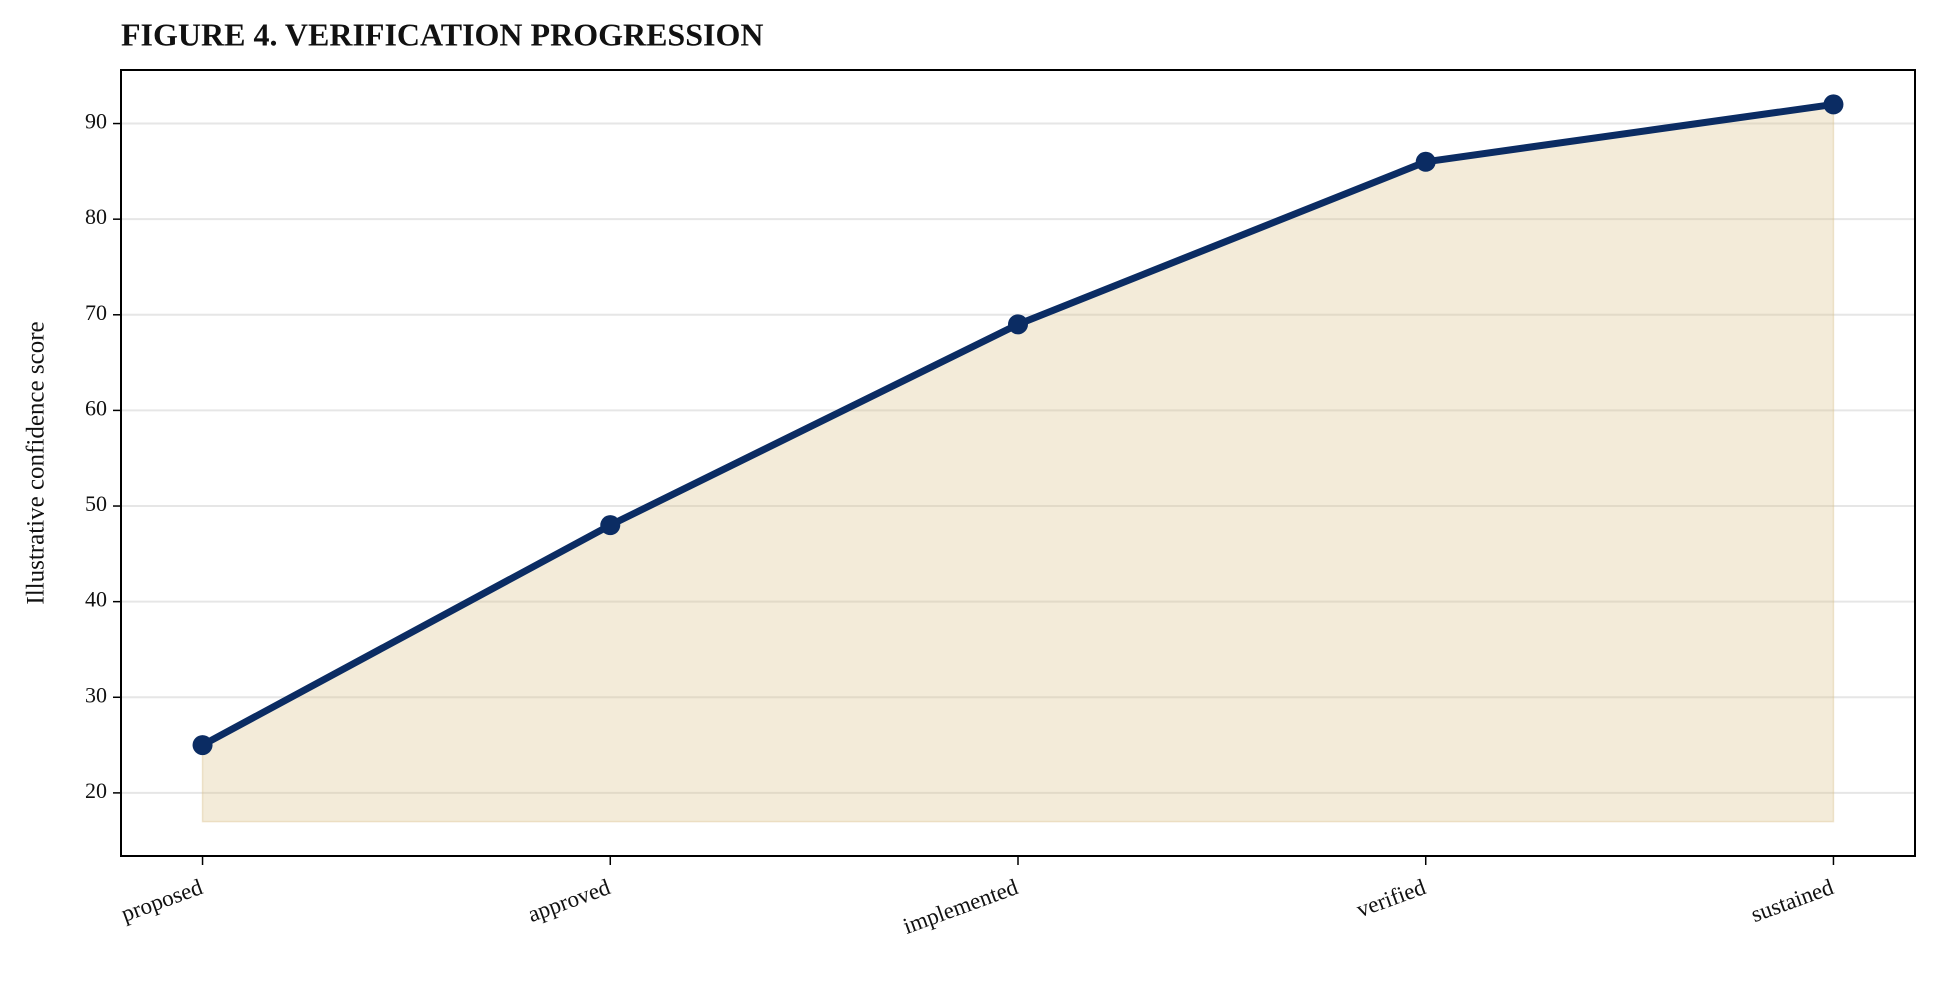 The height and width of the screenshot is (983, 1940). Describe the element at coordinates (96, 790) in the screenshot. I see `y-tick-label: 20` at that location.